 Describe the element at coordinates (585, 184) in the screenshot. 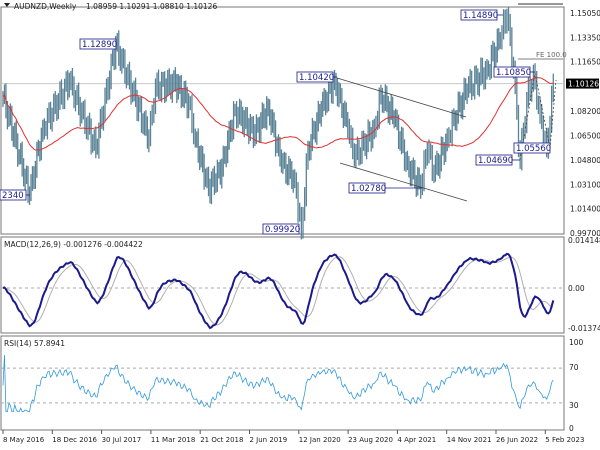

I see `price-axis-tick: 1.03100` at that location.